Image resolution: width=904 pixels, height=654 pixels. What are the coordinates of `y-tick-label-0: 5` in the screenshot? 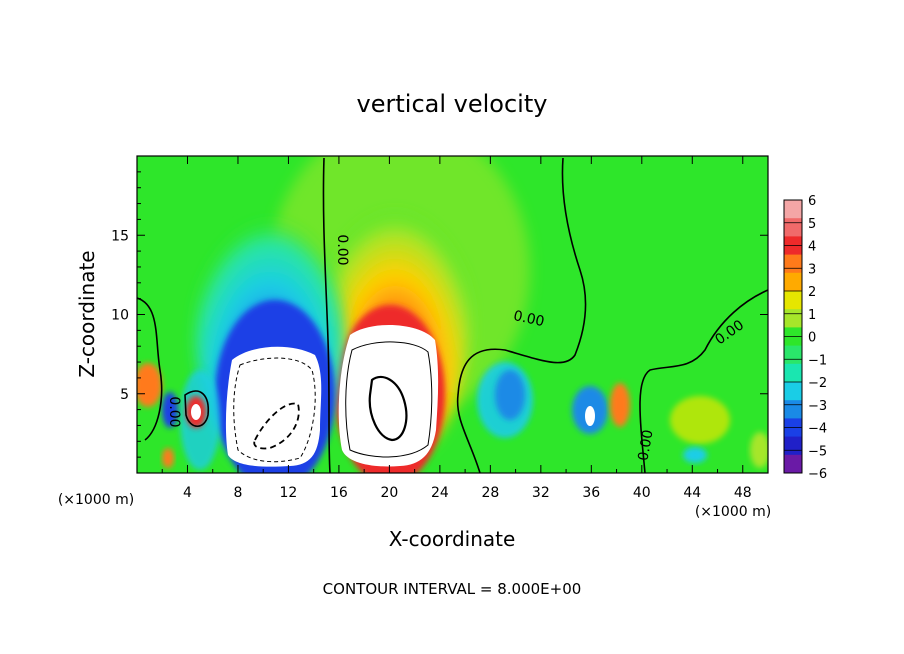 It's located at (124, 395).